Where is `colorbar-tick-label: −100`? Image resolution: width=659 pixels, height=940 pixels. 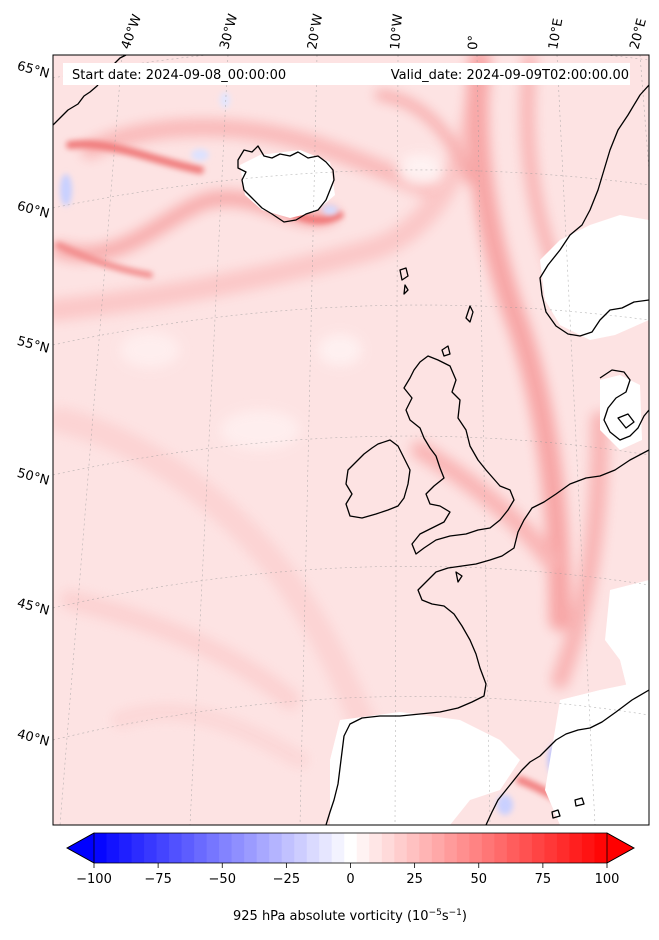 colorbar-tick-label: −100 is located at coordinates (94, 879).